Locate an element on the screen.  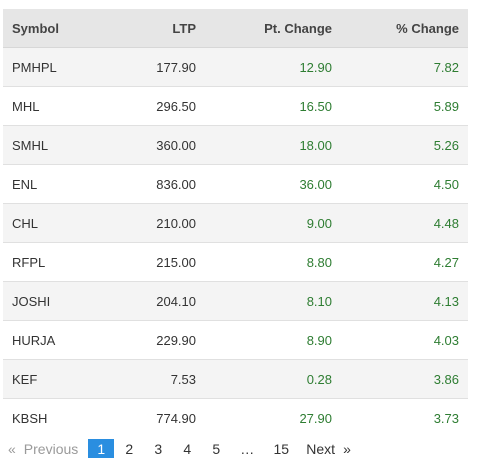
column-header-symbol: Symbol is located at coordinates (58, 28).